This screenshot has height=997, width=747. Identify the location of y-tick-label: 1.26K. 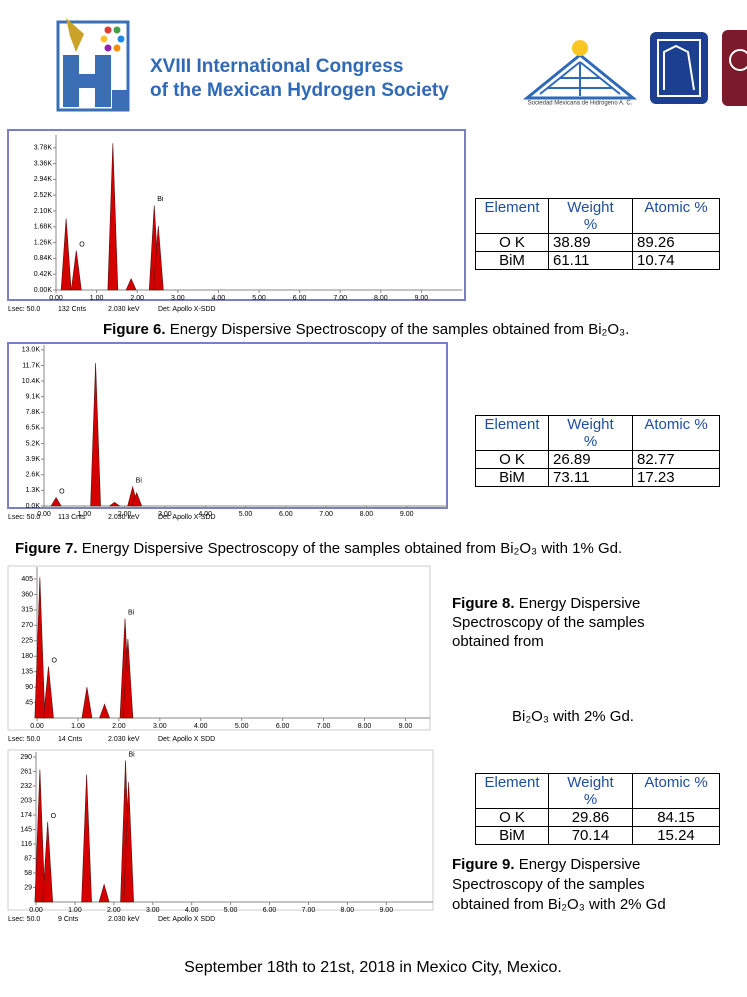
(43, 242).